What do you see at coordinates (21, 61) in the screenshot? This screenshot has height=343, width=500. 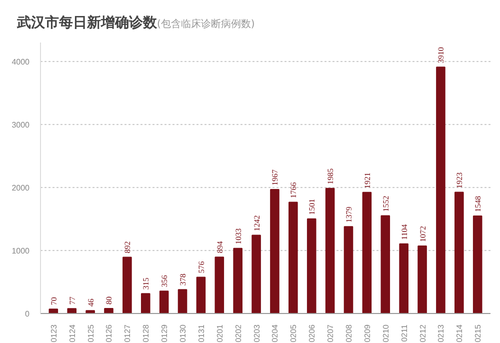 I see `y-tick-label: 4000` at bounding box center [21, 61].